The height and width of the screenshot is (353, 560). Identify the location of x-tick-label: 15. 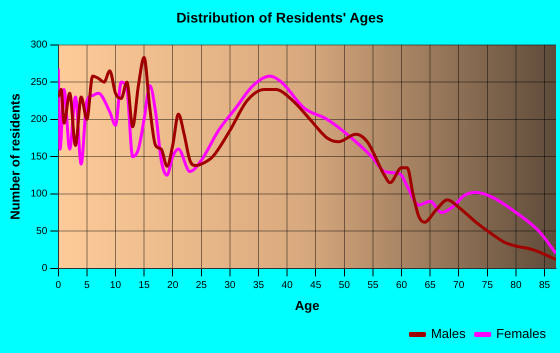
(144, 286).